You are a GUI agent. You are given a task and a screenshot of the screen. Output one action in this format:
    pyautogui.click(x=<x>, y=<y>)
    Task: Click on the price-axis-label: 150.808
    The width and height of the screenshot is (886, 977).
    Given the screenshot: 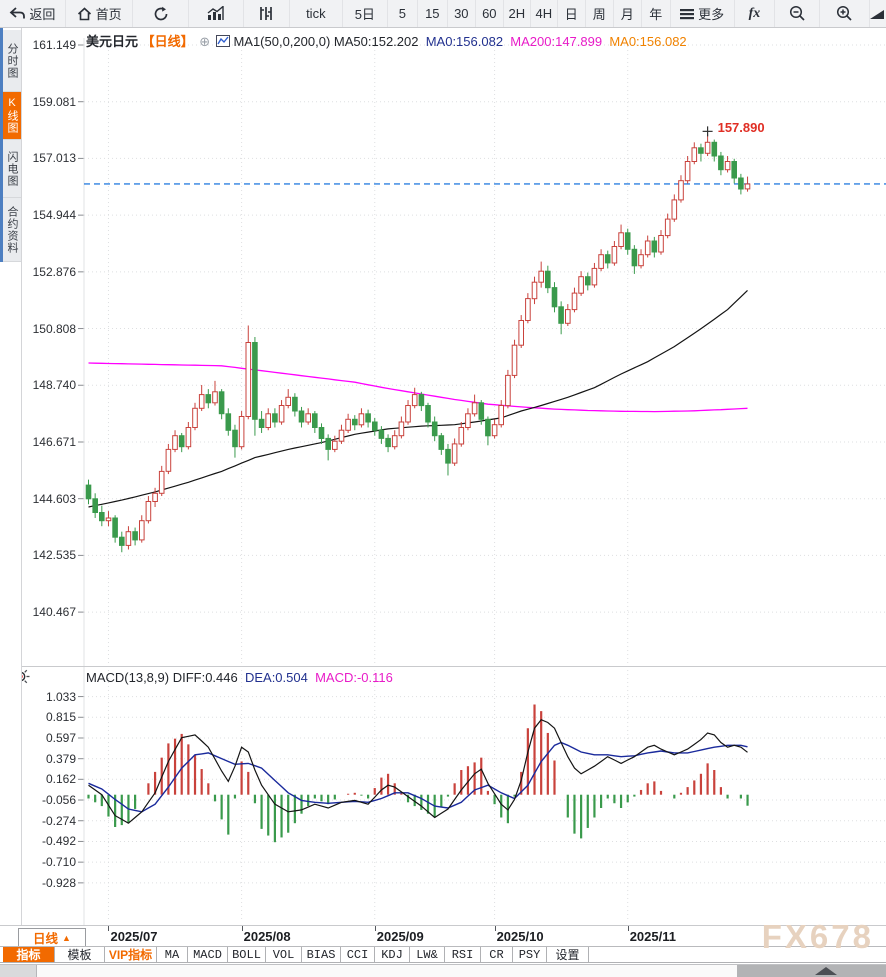 What is the action you would take?
    pyautogui.click(x=54, y=328)
    